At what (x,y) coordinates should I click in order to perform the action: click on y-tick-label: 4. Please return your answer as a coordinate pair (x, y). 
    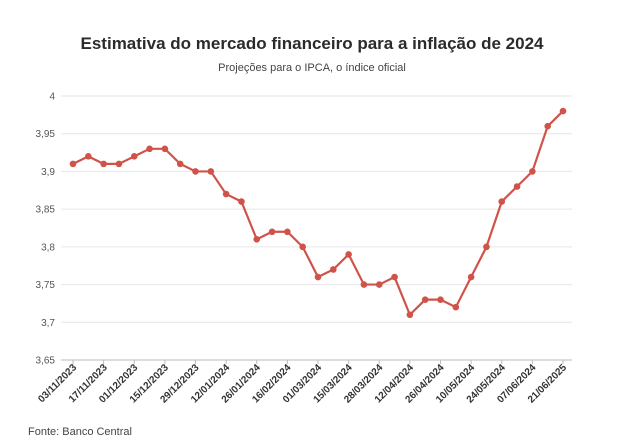
    Looking at the image, I should click on (52, 97).